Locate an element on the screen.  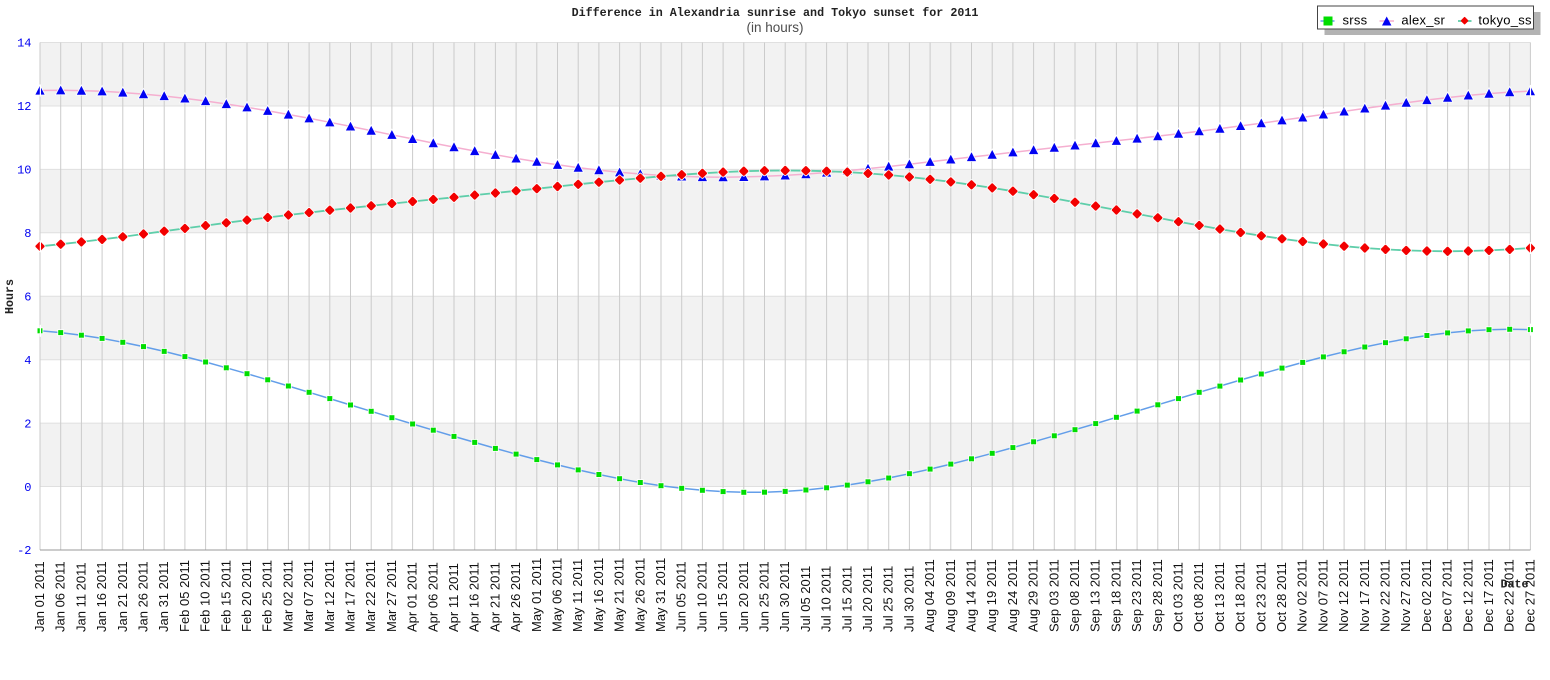
svg-text: May 16 2011 is located at coordinates (598, 595).